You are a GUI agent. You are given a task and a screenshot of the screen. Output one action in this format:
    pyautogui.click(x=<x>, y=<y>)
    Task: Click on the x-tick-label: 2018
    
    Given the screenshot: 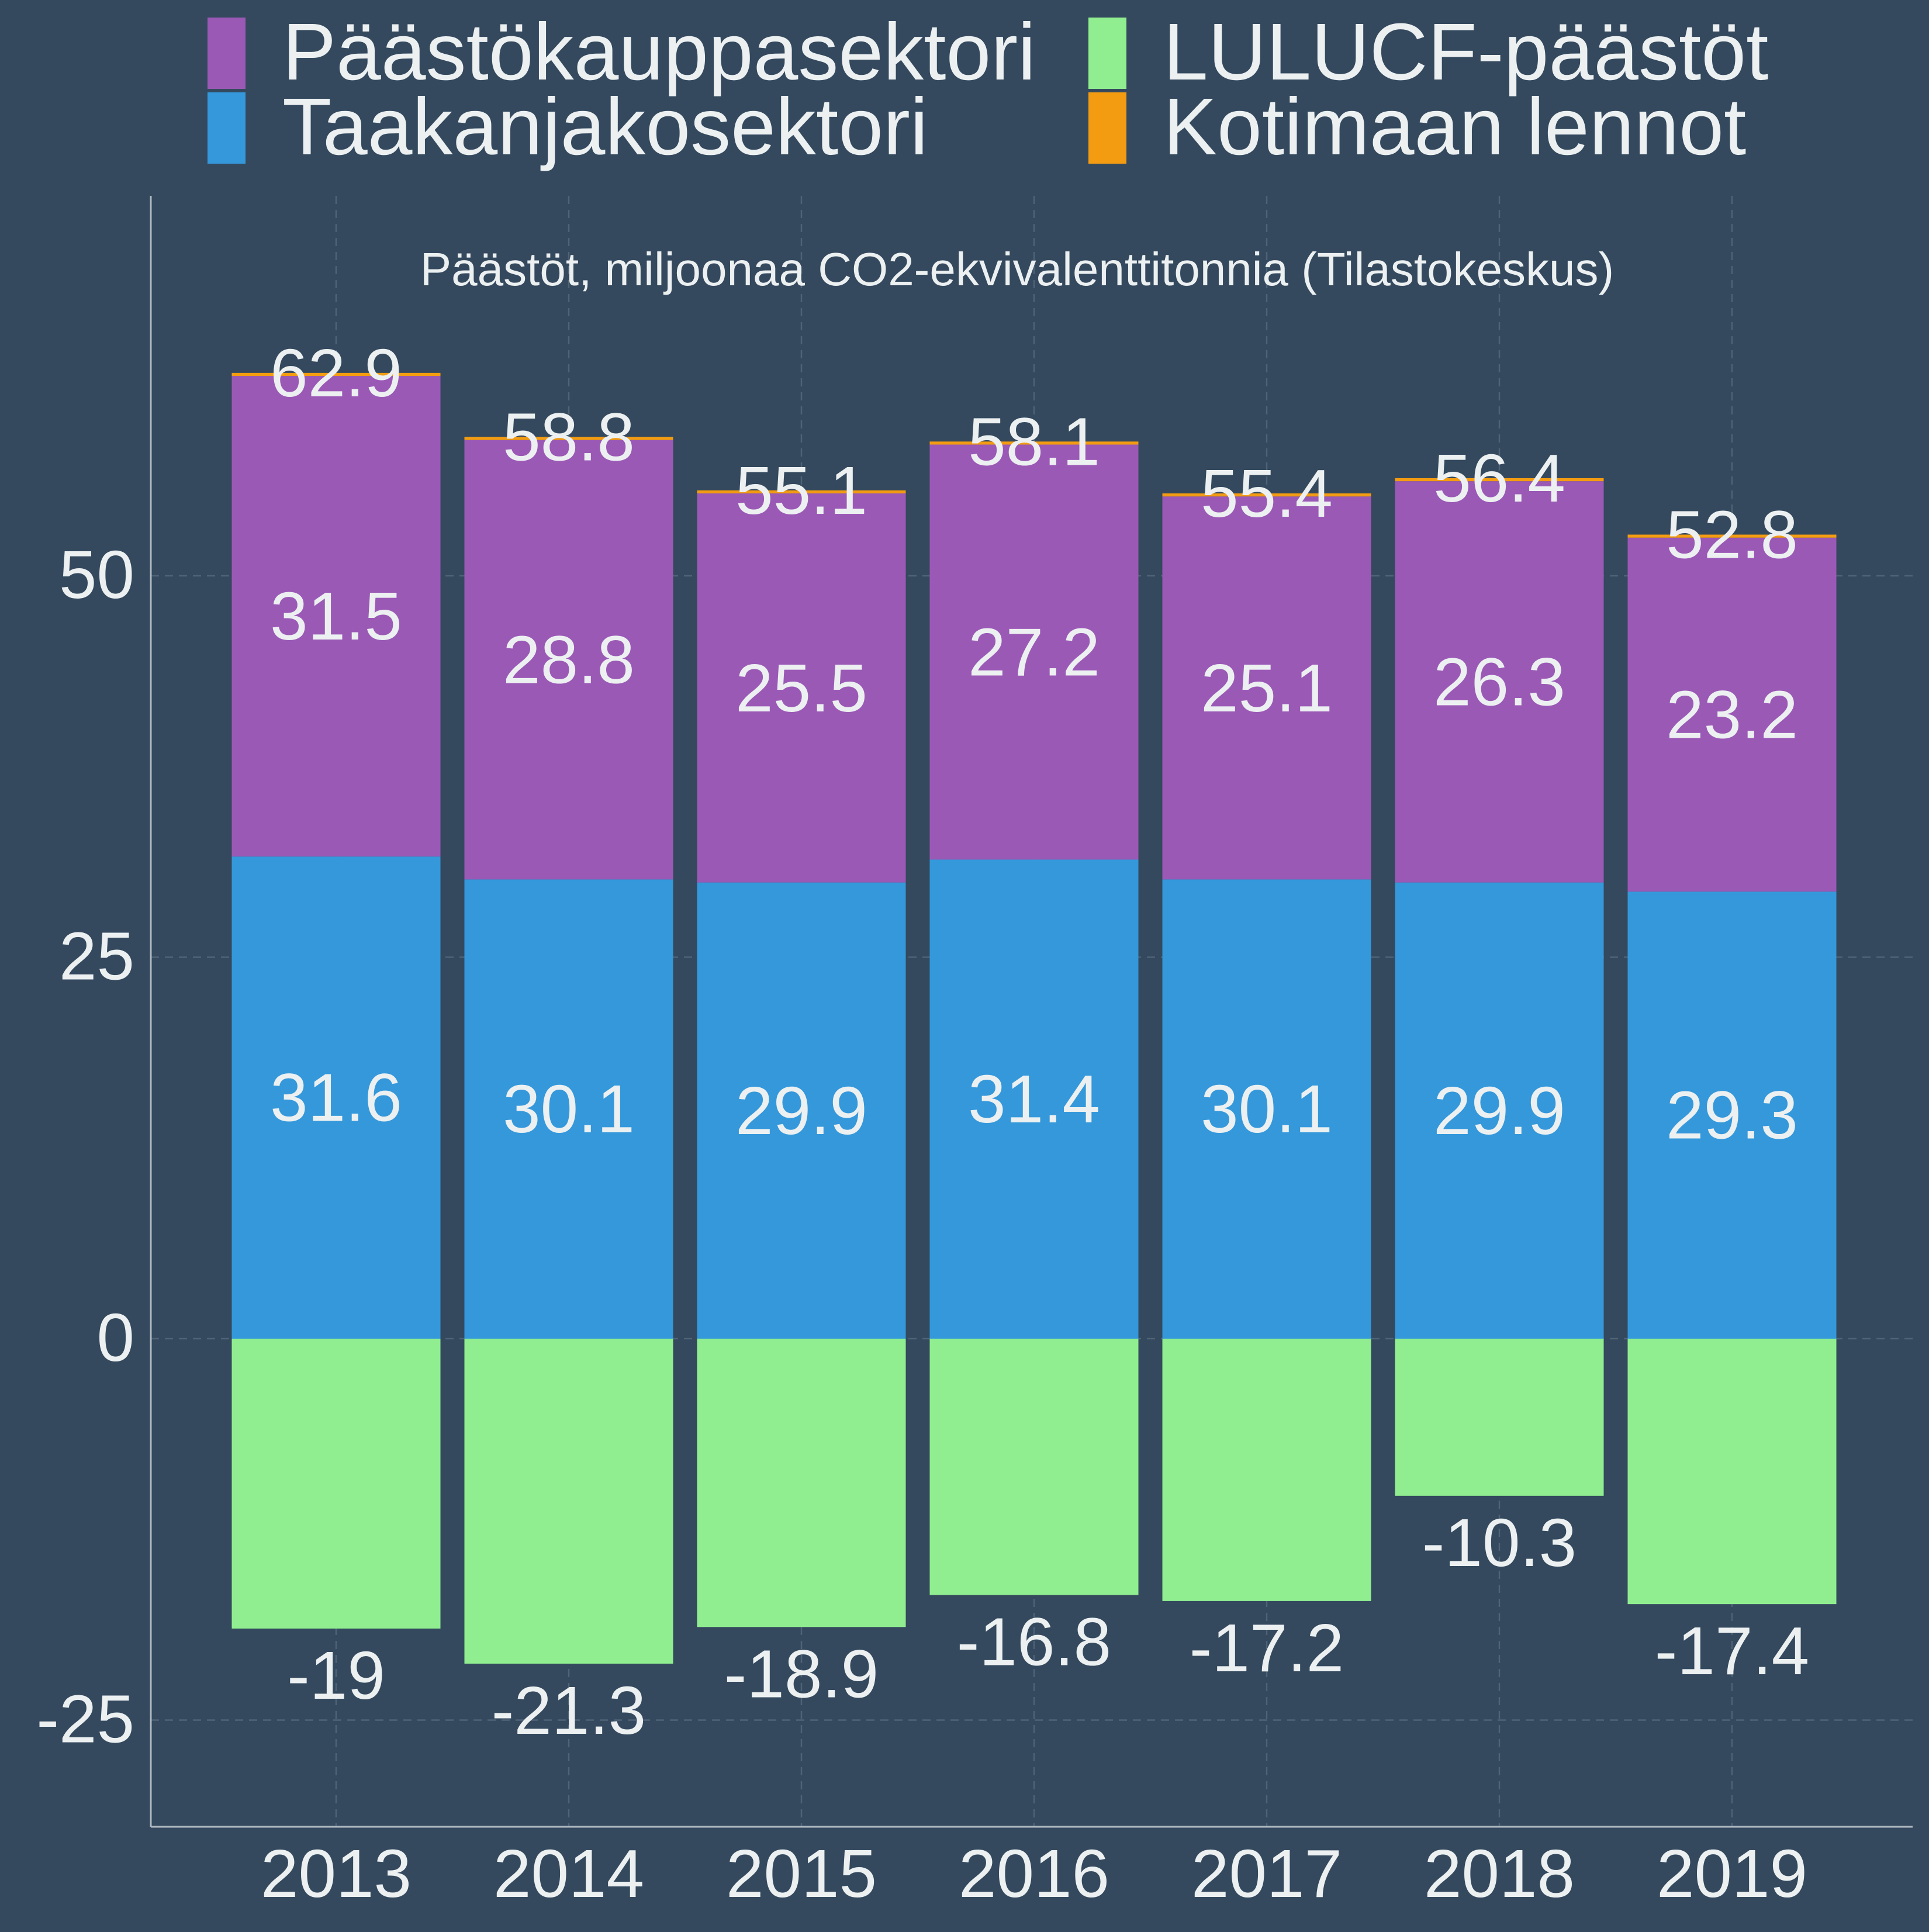 What is the action you would take?
    pyautogui.click(x=1500, y=1874)
    